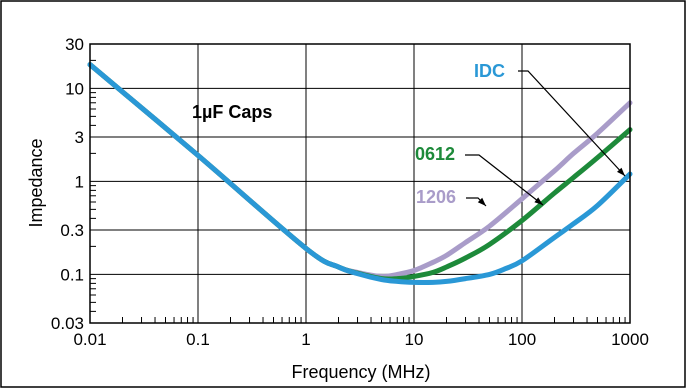  Describe the element at coordinates (74, 88) in the screenshot. I see `y-tick-label: 10` at that location.